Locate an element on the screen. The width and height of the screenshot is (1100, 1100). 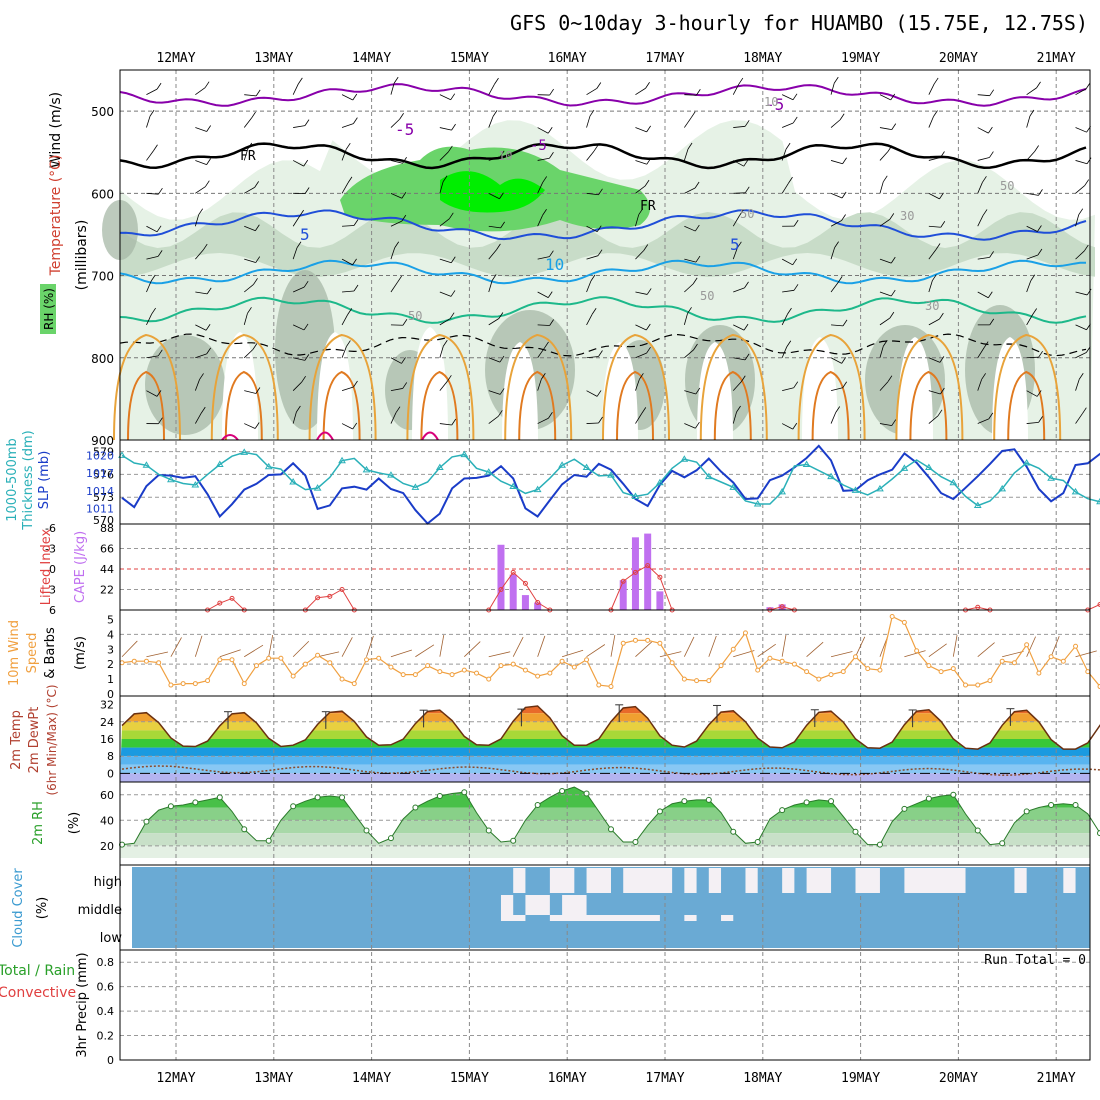
date-tick-bottom: 20MAY is located at coordinates (958, 1078).